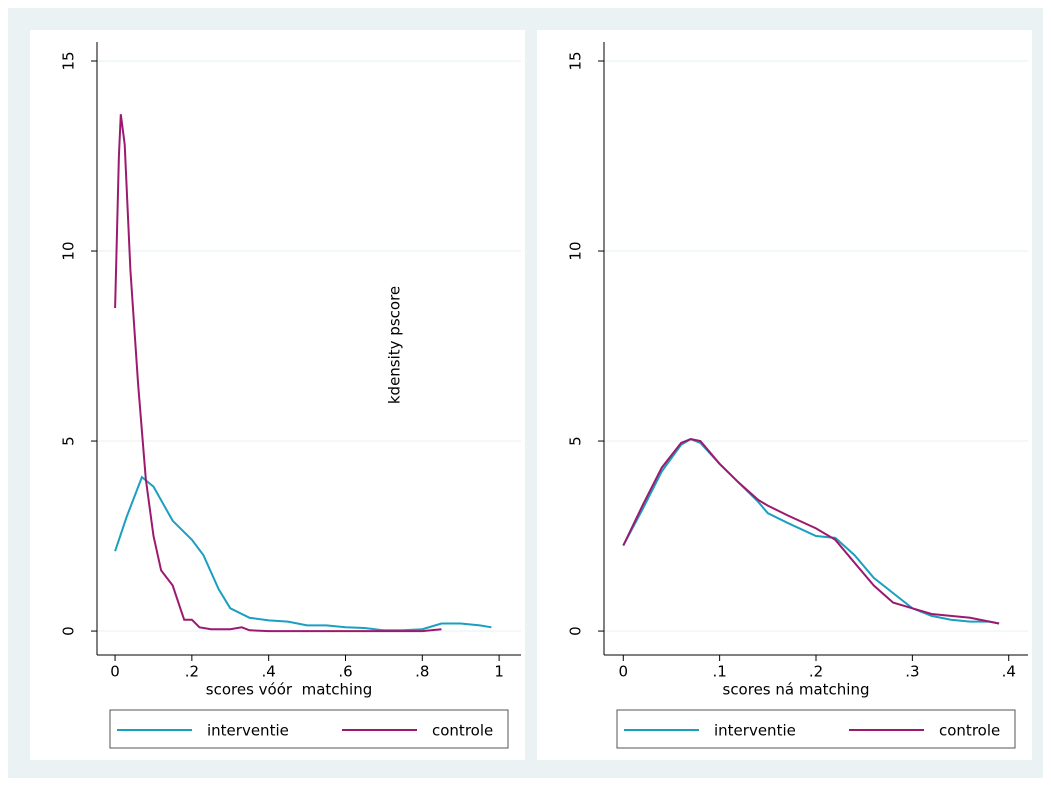  What do you see at coordinates (719, 672) in the screenshot?
I see `x-tick-label: .1` at bounding box center [719, 672].